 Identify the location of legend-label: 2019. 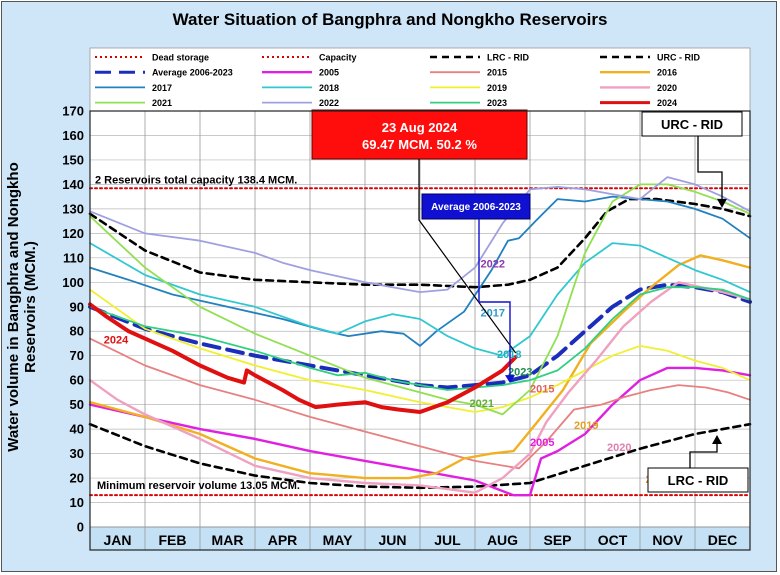
(497, 88).